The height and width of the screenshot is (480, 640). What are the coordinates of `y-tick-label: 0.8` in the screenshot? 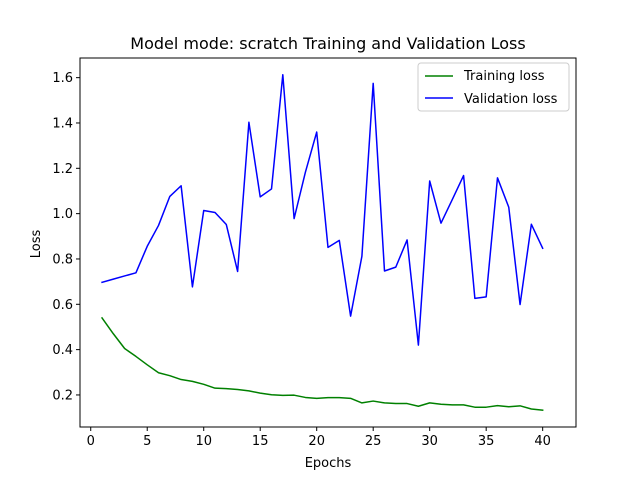 It's located at (62, 259).